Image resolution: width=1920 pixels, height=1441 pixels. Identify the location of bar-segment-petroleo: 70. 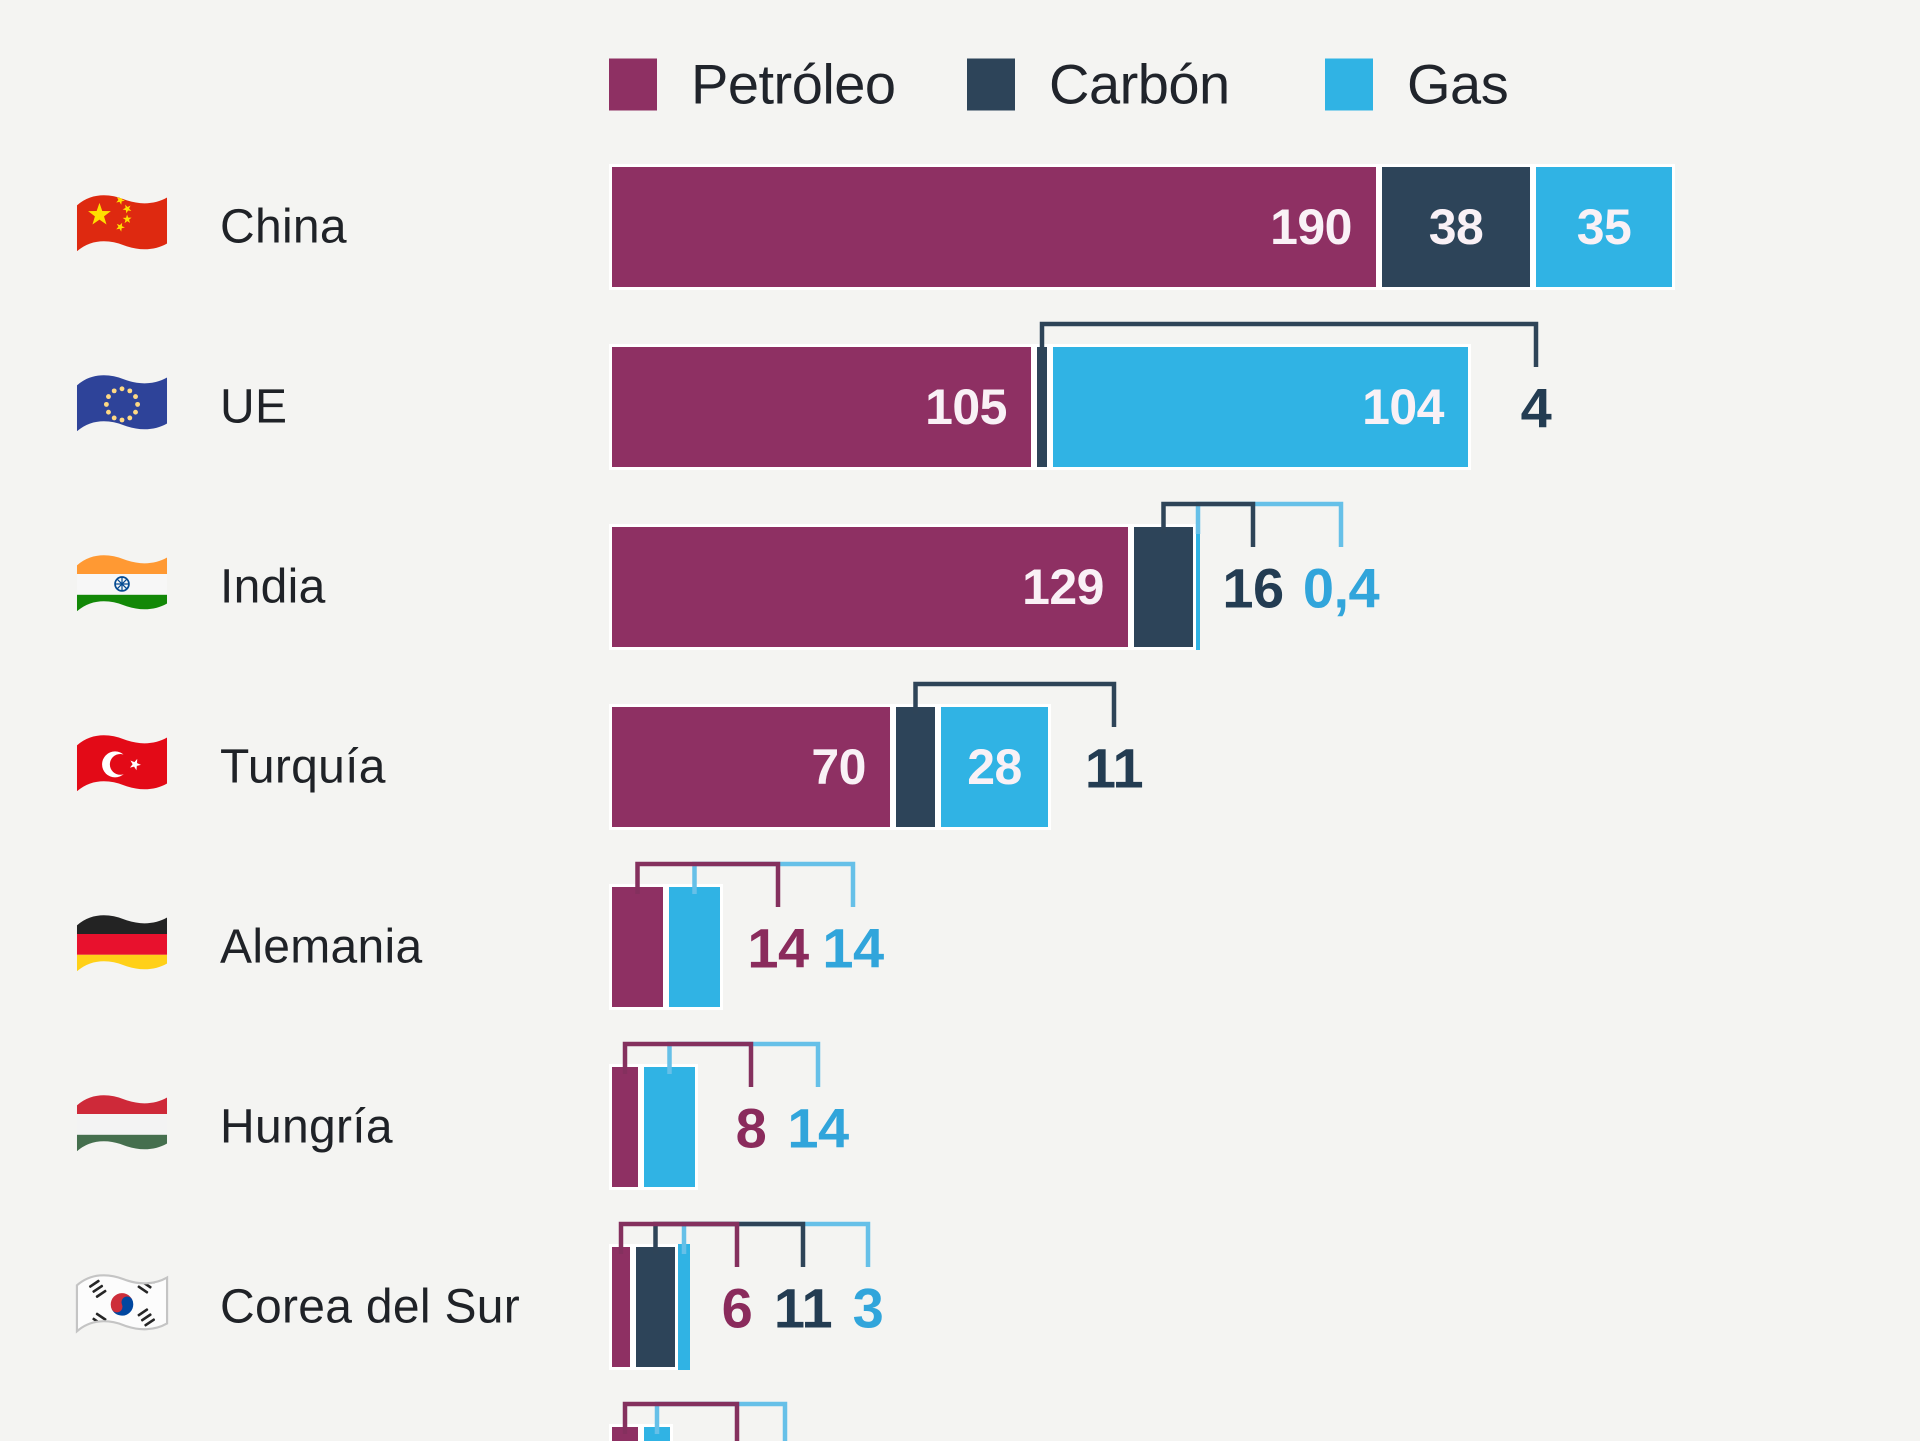
(751, 767).